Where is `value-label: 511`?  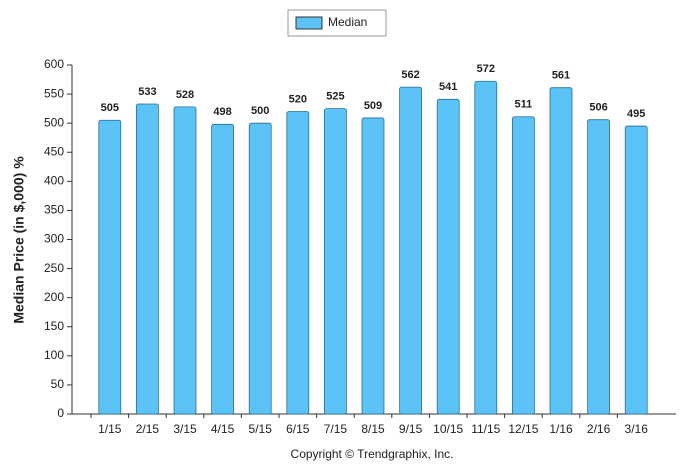 value-label: 511 is located at coordinates (524, 105).